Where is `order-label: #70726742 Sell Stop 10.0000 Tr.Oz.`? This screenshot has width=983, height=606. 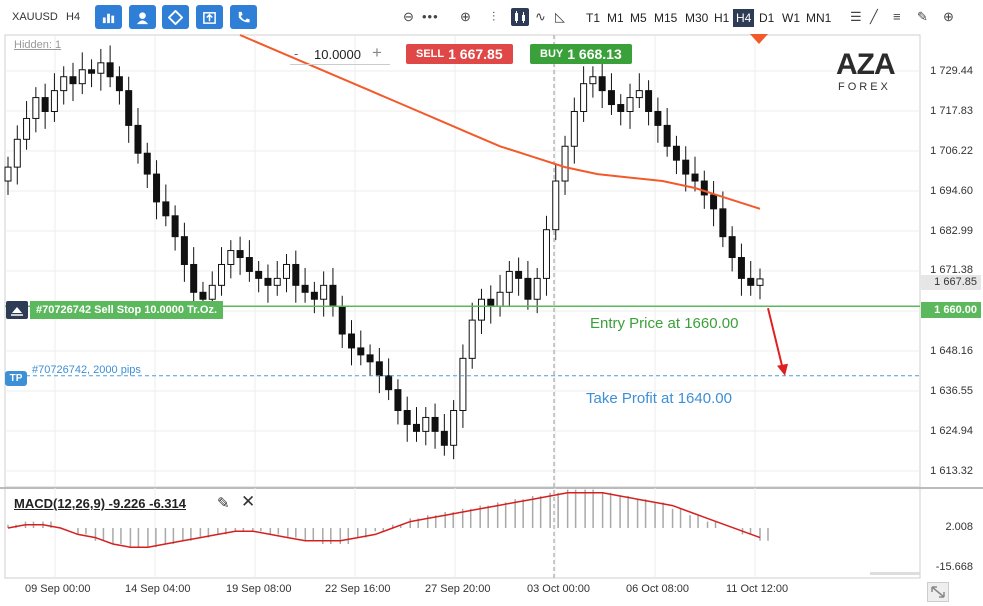
order-label: #70726742 Sell Stop 10.0000 Tr.Oz. is located at coordinates (127, 310).